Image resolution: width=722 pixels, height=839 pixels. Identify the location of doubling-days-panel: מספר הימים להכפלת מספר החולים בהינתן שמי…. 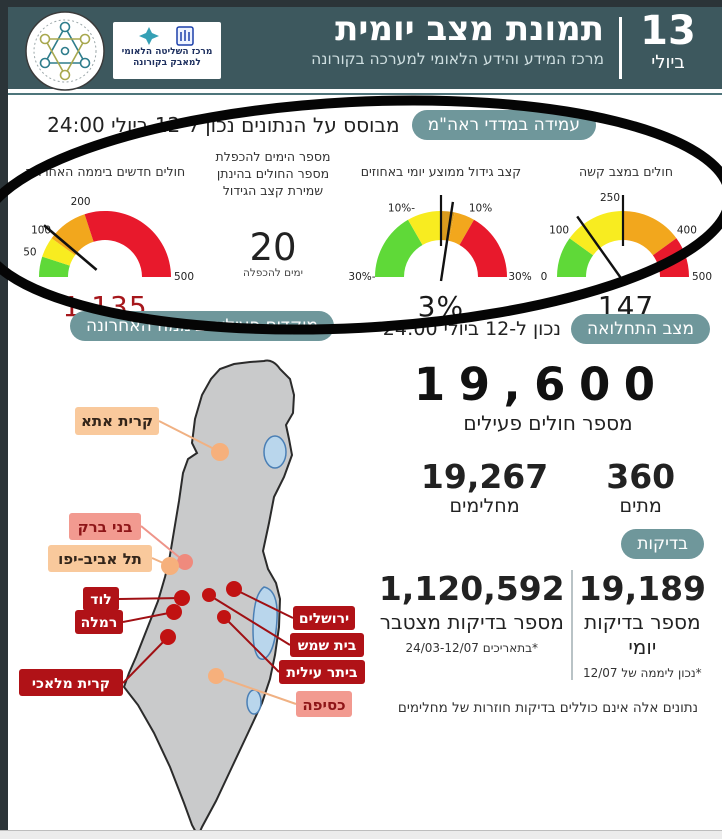
(273, 234).